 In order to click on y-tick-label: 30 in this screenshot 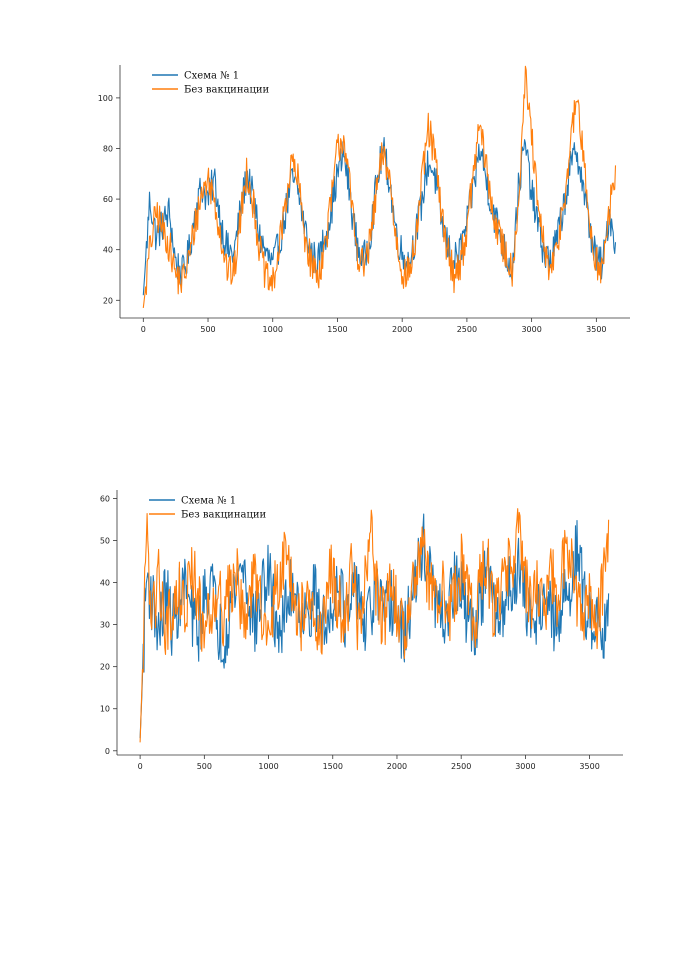, I will do `click(105, 625)`.